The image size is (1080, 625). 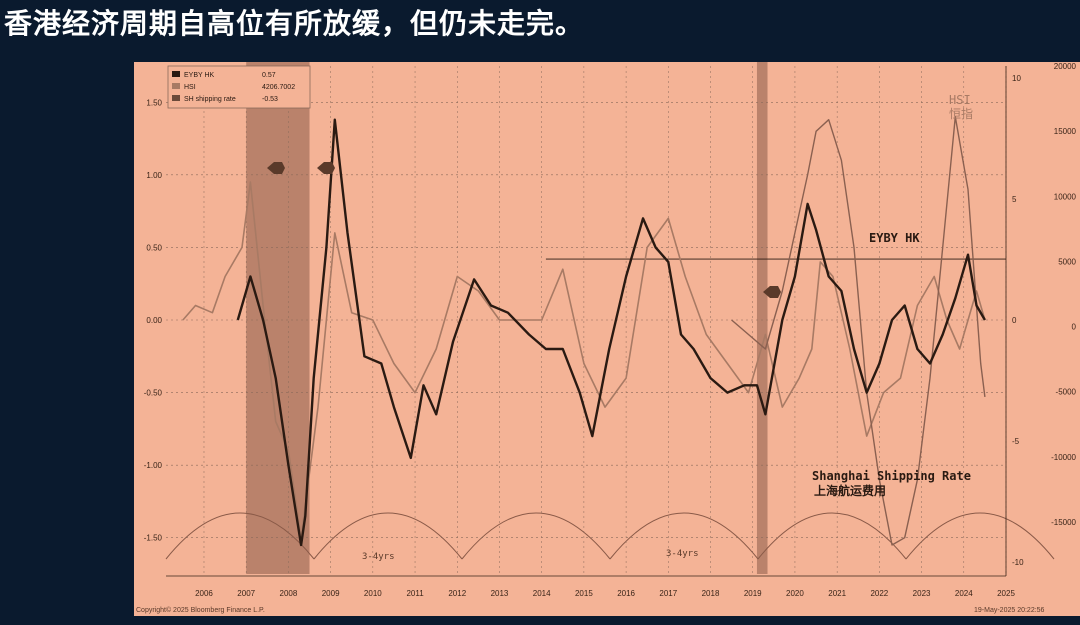 What do you see at coordinates (278, 87) in the screenshot?
I see `legend-value-hsi: 4206.7002` at bounding box center [278, 87].